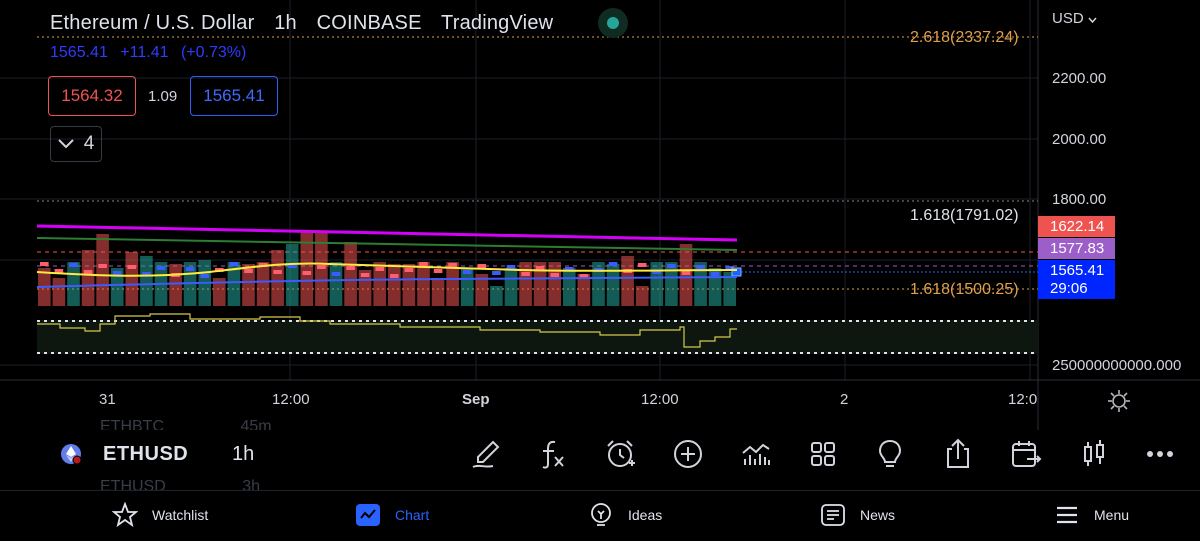  Describe the element at coordinates (152, 23) in the screenshot. I see `symbol-full-name: Ethereum / U.S. Dollar` at that location.